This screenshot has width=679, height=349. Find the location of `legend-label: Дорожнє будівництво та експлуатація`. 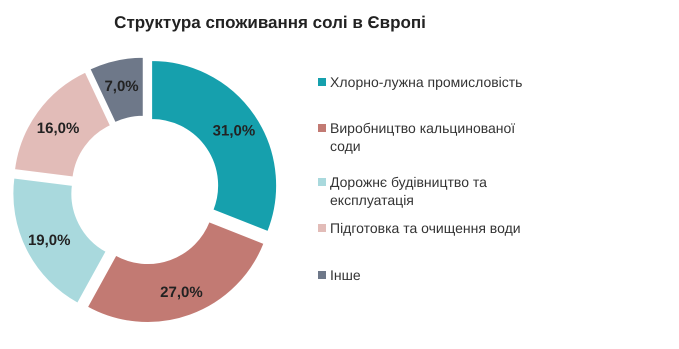

legend-label: Дорожнє будівництво та експлуатація is located at coordinates (409, 191).